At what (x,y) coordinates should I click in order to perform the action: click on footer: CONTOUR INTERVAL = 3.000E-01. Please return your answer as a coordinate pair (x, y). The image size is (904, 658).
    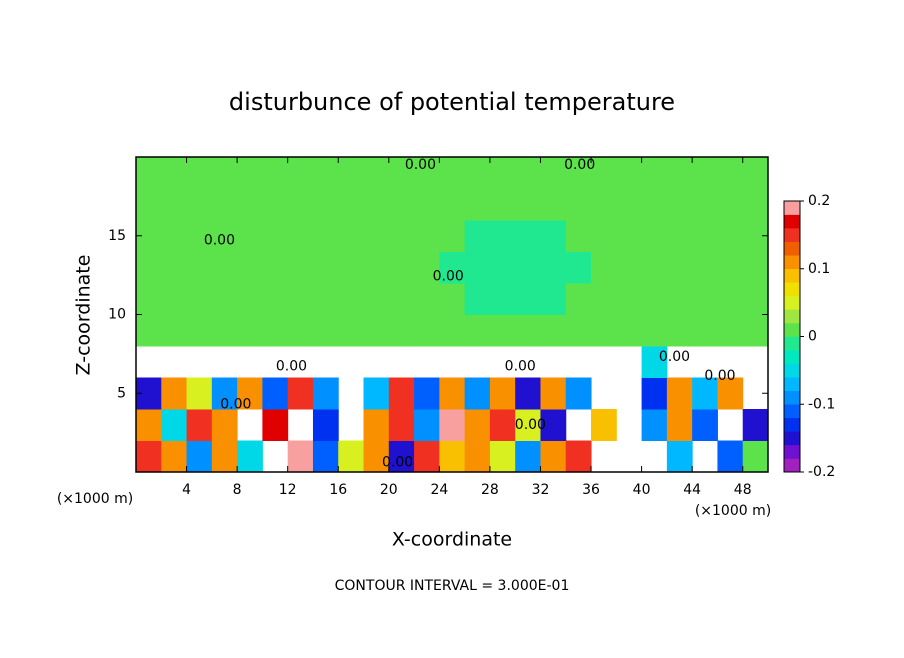
    Looking at the image, I should click on (452, 586).